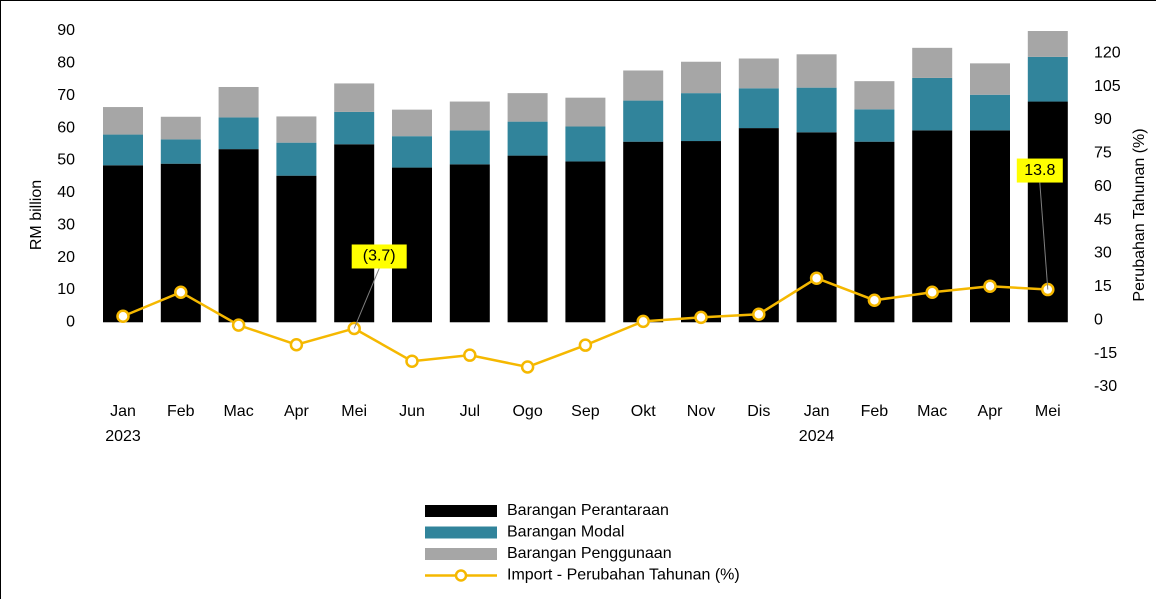 This screenshot has width=1156, height=599. What do you see at coordinates (527, 411) in the screenshot?
I see `x-tick-label: Ogo` at bounding box center [527, 411].